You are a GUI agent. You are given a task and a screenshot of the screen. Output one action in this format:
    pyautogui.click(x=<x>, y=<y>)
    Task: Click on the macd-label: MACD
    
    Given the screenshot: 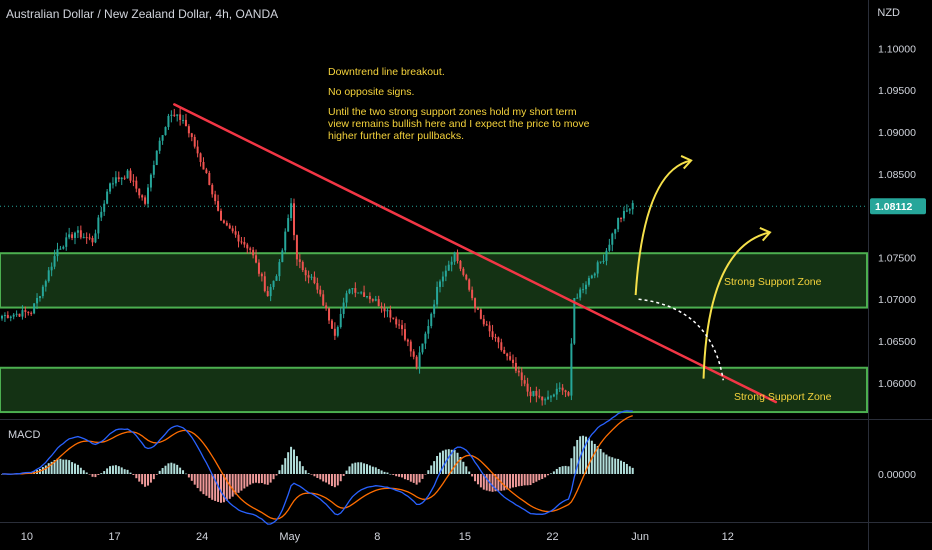 What is the action you would take?
    pyautogui.click(x=24, y=435)
    